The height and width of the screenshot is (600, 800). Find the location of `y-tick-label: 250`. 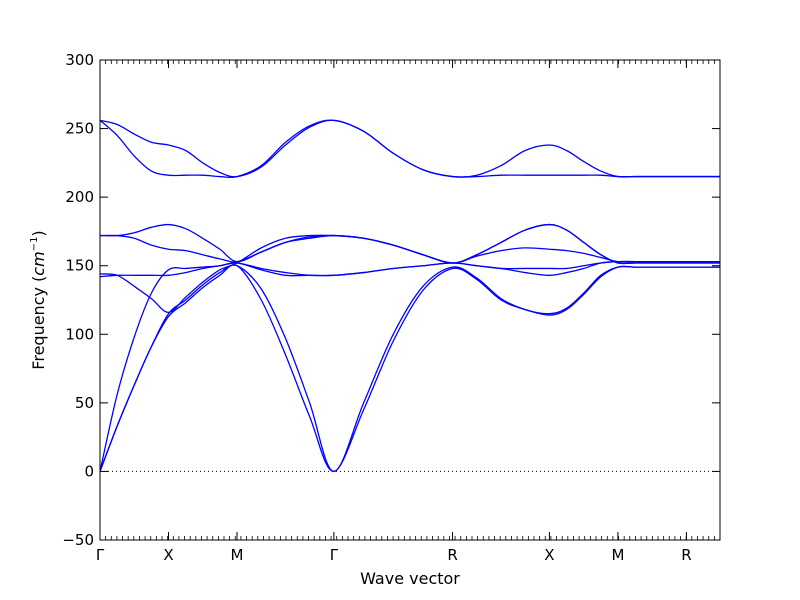

y-tick-label: 250 is located at coordinates (79, 129).